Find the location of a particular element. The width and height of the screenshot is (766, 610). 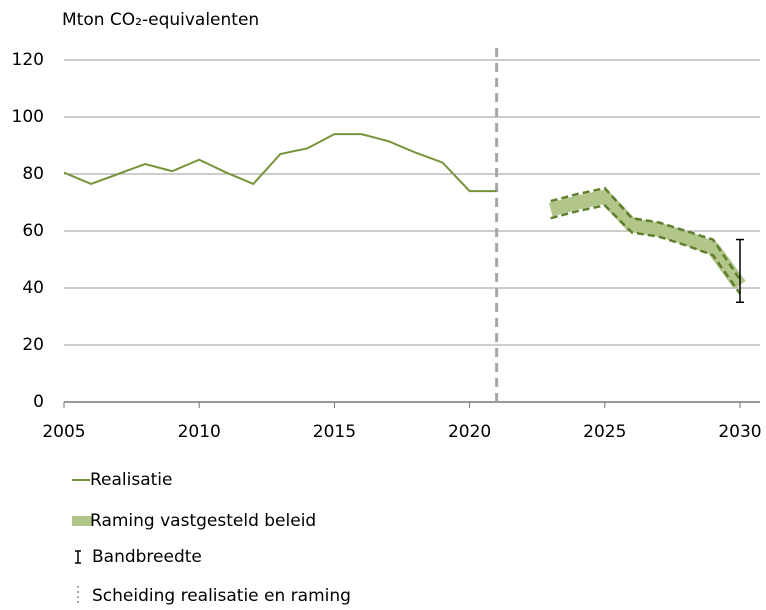

y-tick-label: 0 is located at coordinates (38, 402).